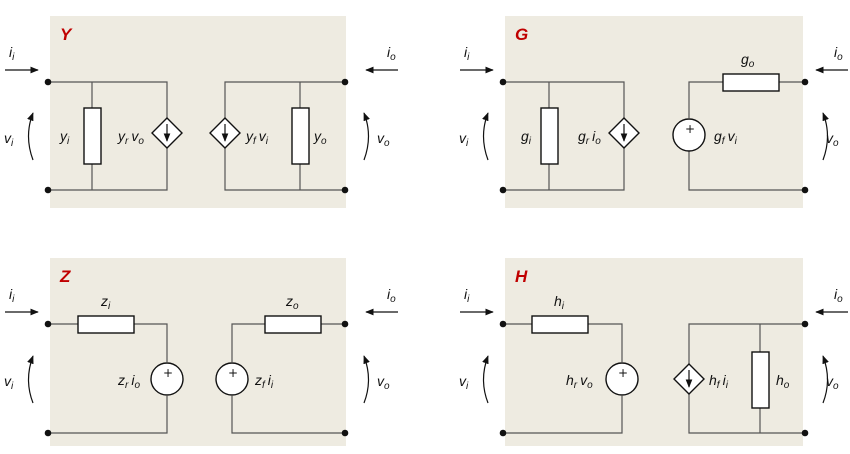 The width and height of the screenshot is (850, 454). Describe the element at coordinates (106, 324) in the screenshot. I see `z-input-impedance-resistor` at that location.